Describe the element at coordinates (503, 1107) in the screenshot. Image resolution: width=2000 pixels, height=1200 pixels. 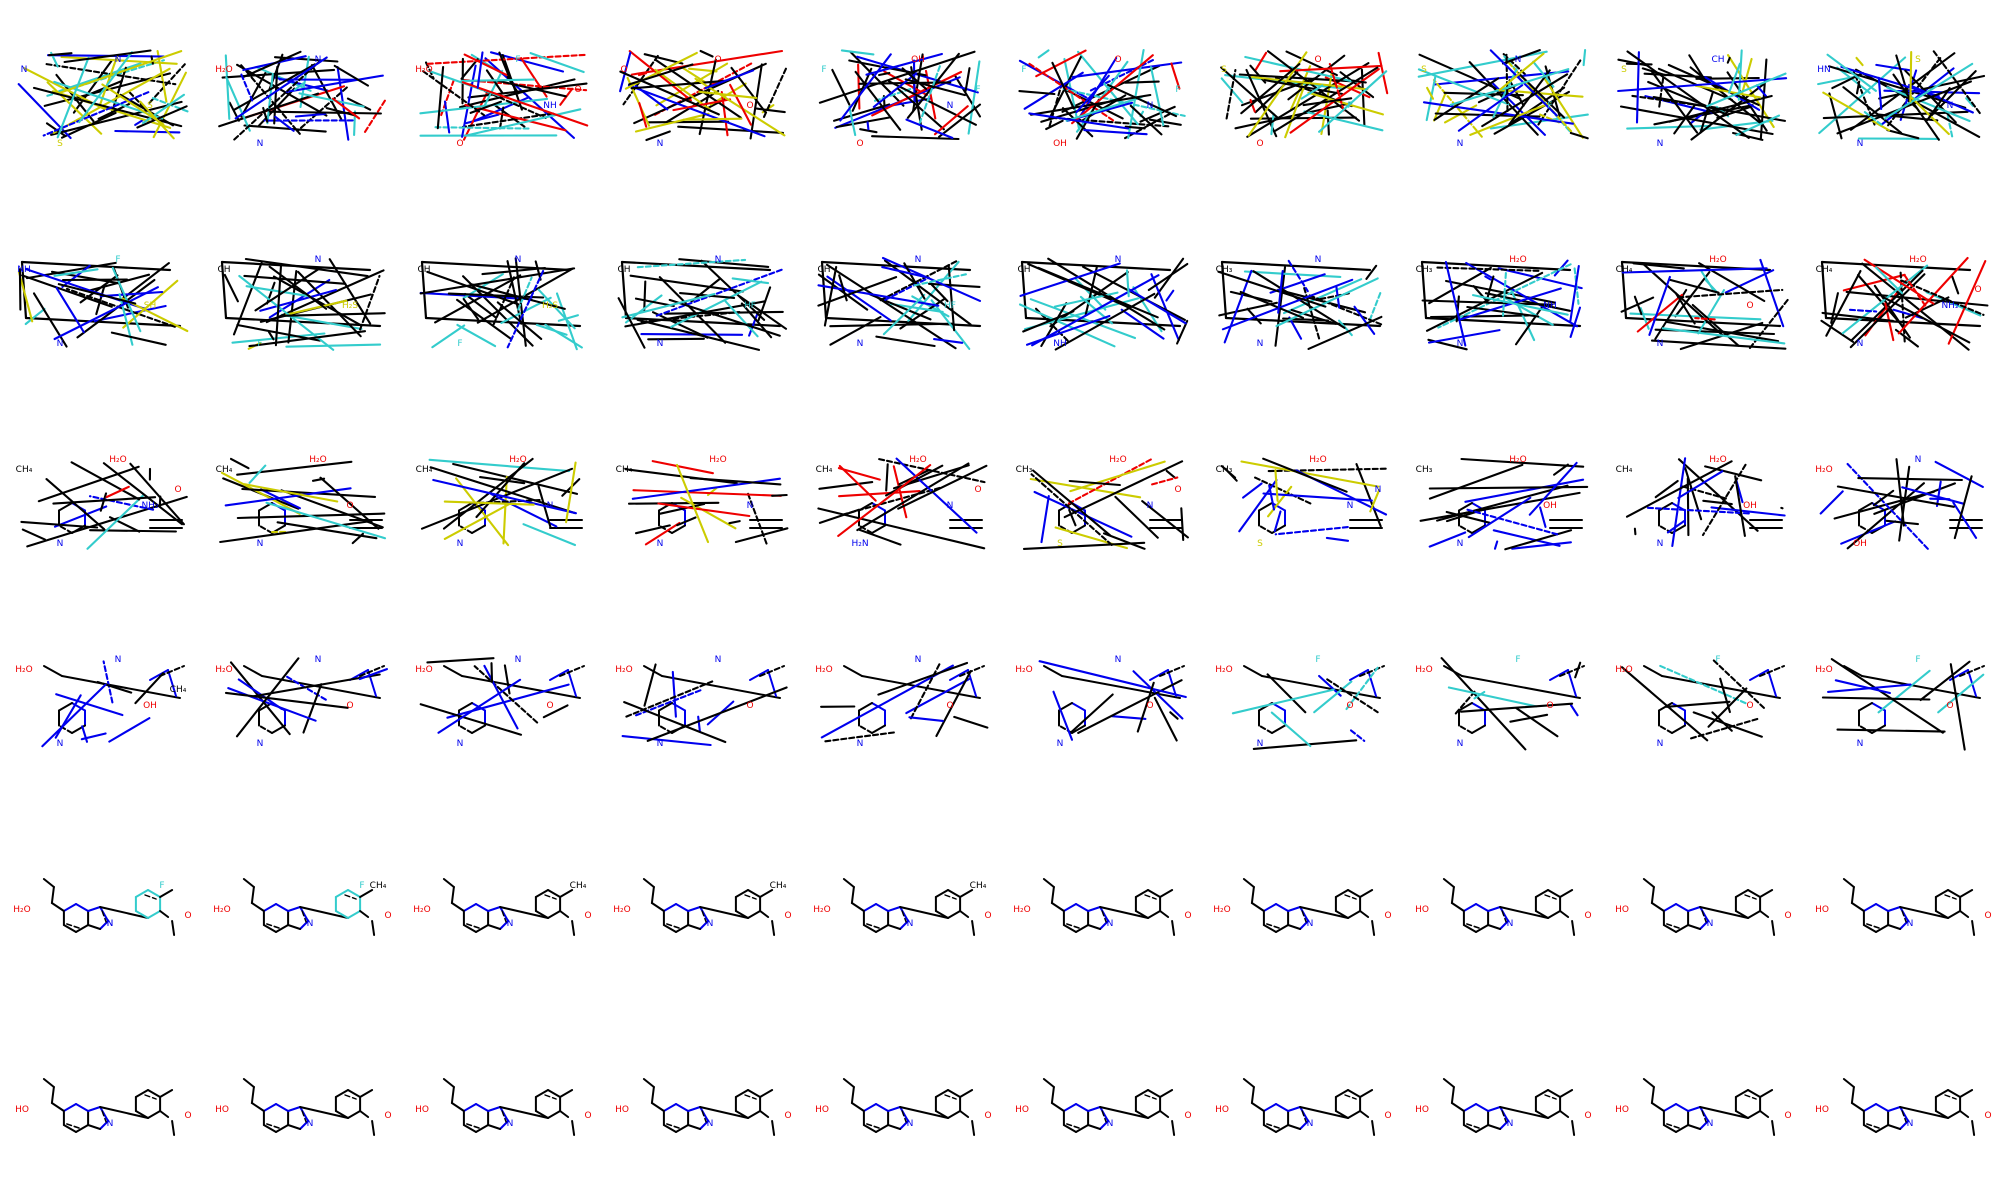
I see `molecule-panel-53: HO N O` at that location.